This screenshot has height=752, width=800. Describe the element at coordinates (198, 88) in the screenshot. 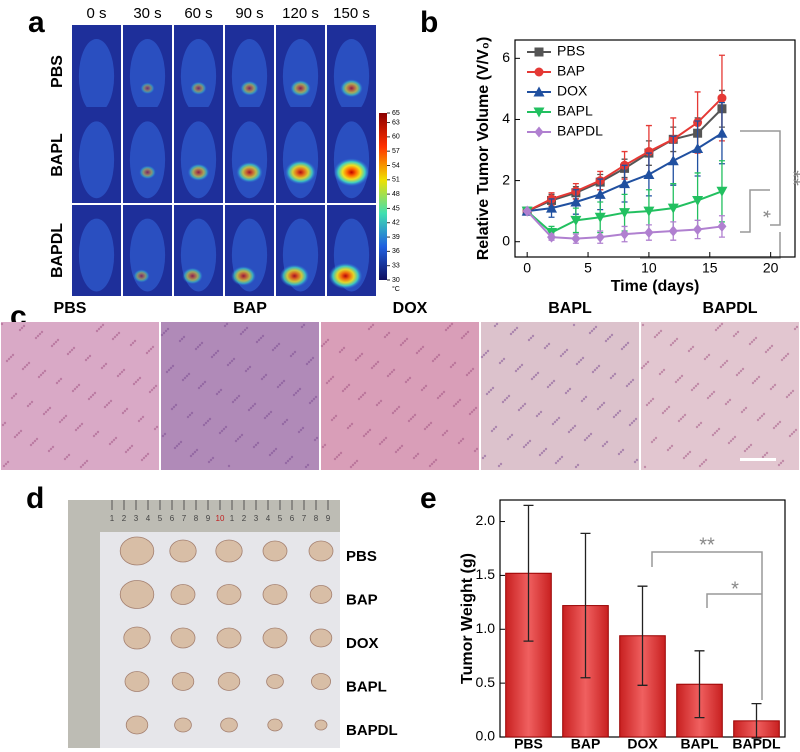

I see `hot-spot` at that location.